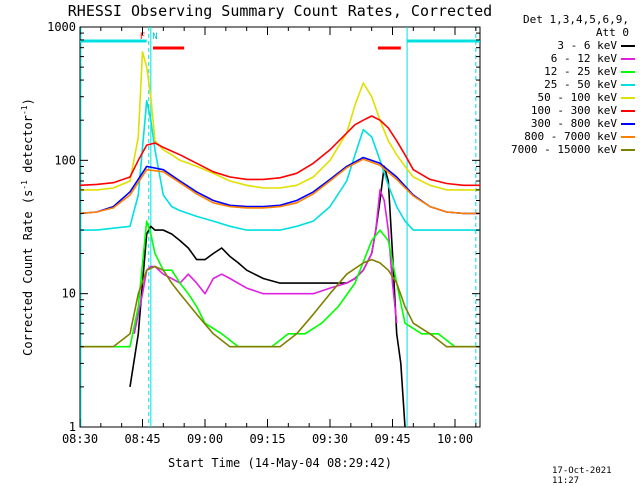  Describe the element at coordinates (392, 439) in the screenshot. I see `x-tick-label: 09:45` at that location.